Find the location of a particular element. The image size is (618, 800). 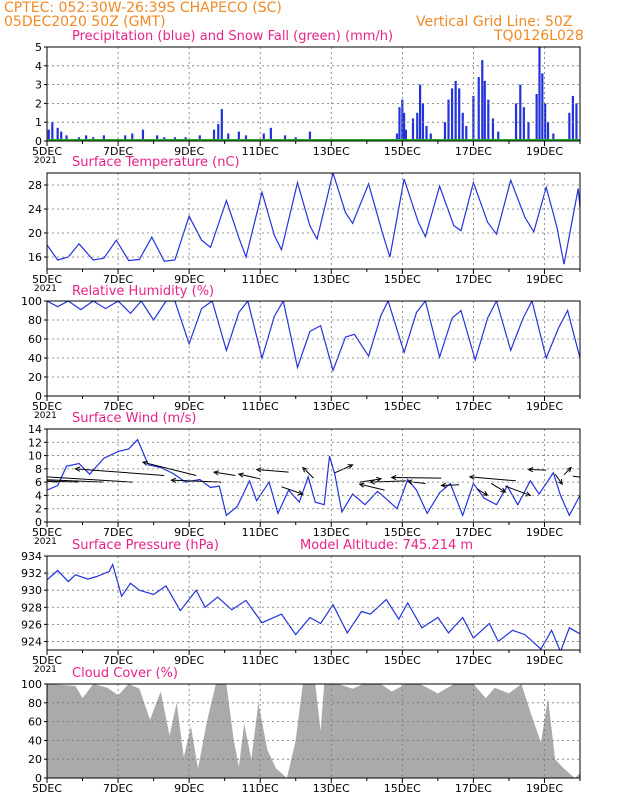

pressure-ytick-label: 934 is located at coordinates (31, 556).